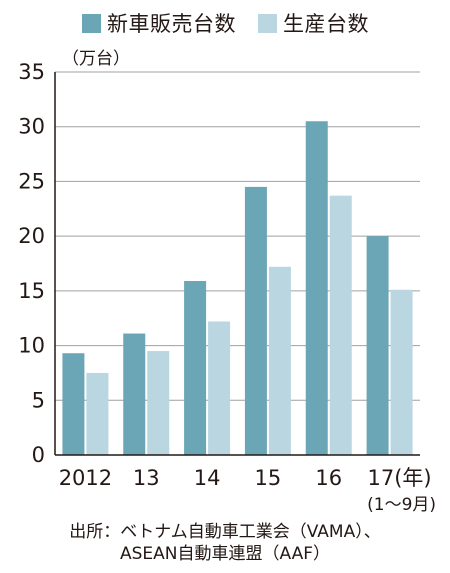 Image resolution: width=450 pixels, height=573 pixels. Describe the element at coordinates (267, 23) in the screenshot. I see `legend-swatch-production` at that location.